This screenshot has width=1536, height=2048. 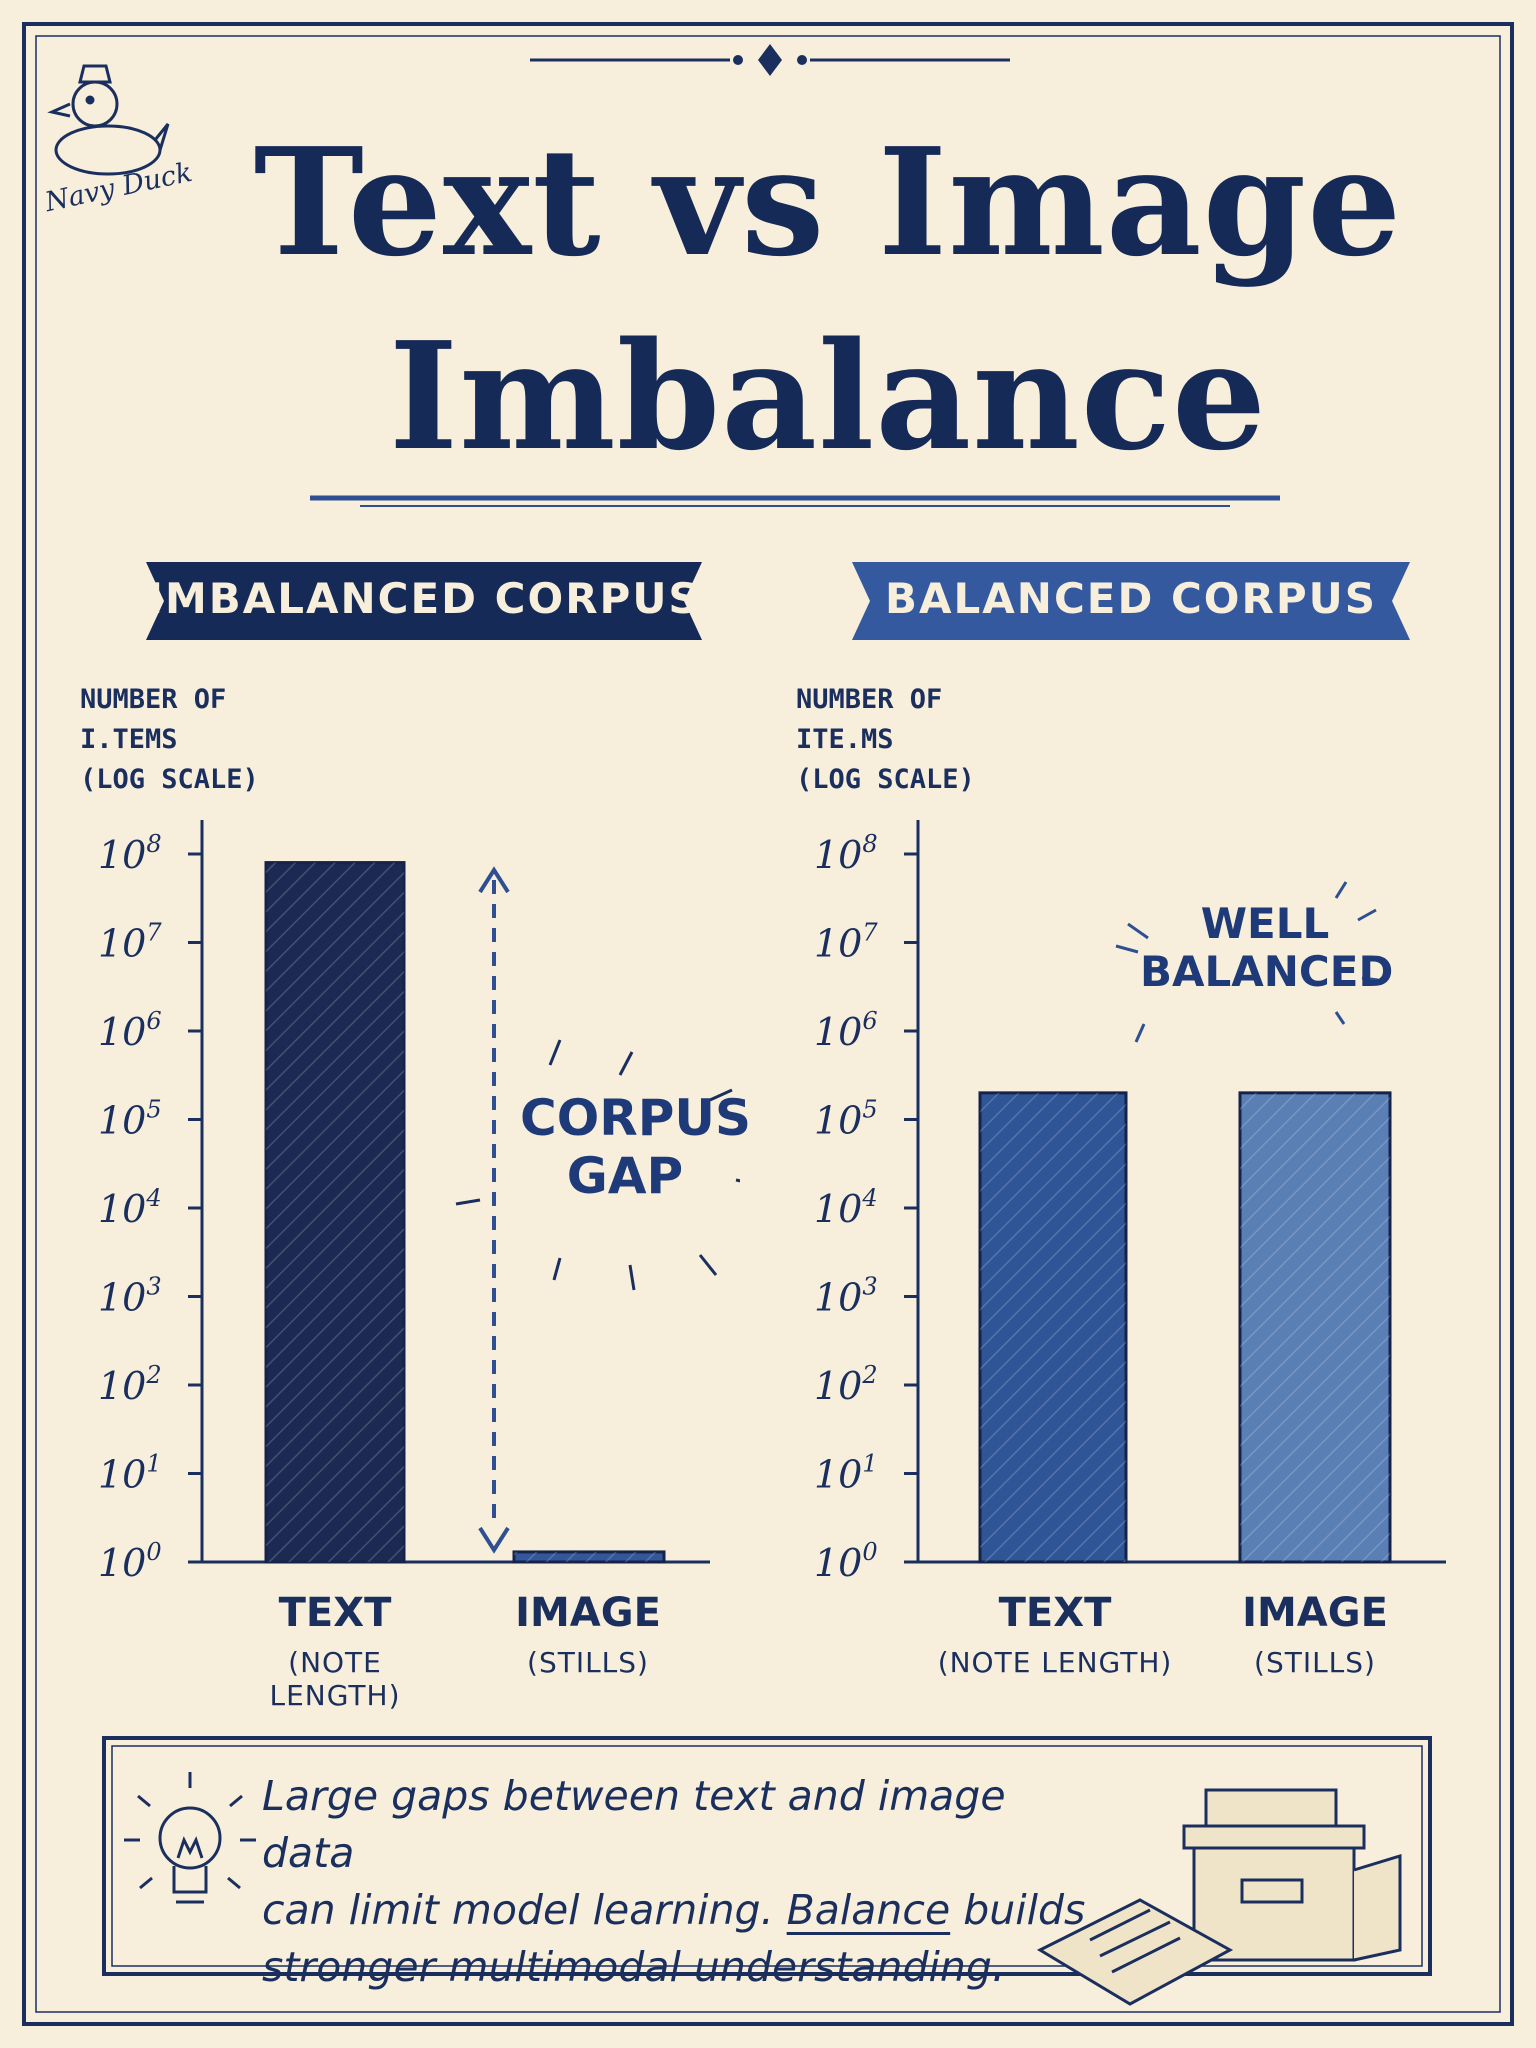 I want to click on lightbulb-icon, so click(x=190, y=1838).